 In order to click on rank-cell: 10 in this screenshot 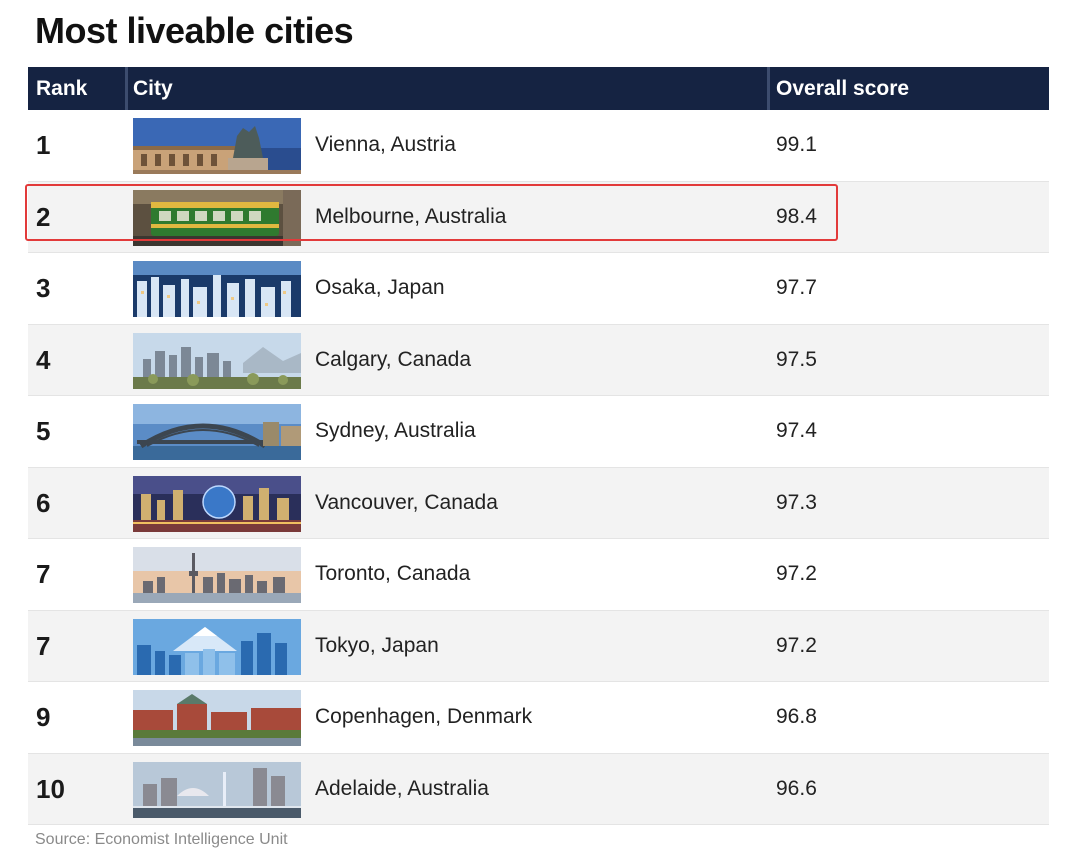, I will do `click(50, 788)`.